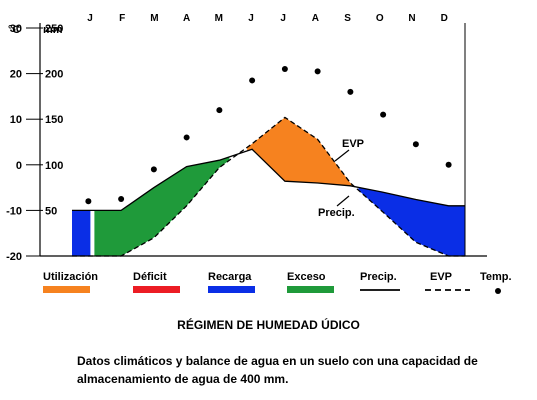  What do you see at coordinates (268, 325) in the screenshot?
I see `chart-title: RÉGIMEN DE HUMEDAD ÚDICO` at bounding box center [268, 325].